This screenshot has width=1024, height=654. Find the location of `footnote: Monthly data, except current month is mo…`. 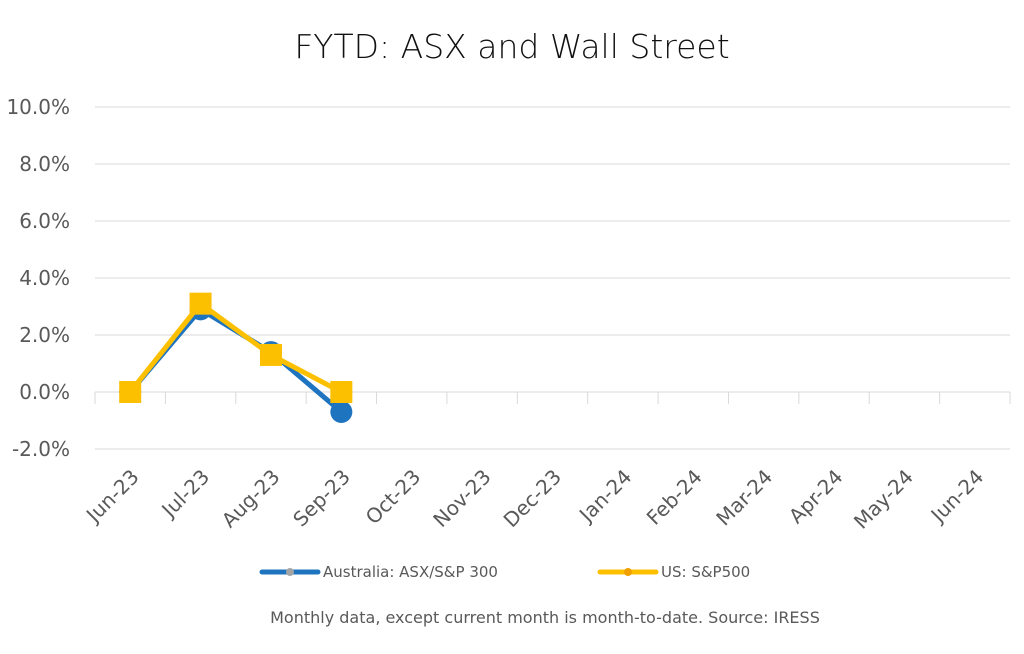

footnote: Monthly data, except current month is mo… is located at coordinates (545, 617).